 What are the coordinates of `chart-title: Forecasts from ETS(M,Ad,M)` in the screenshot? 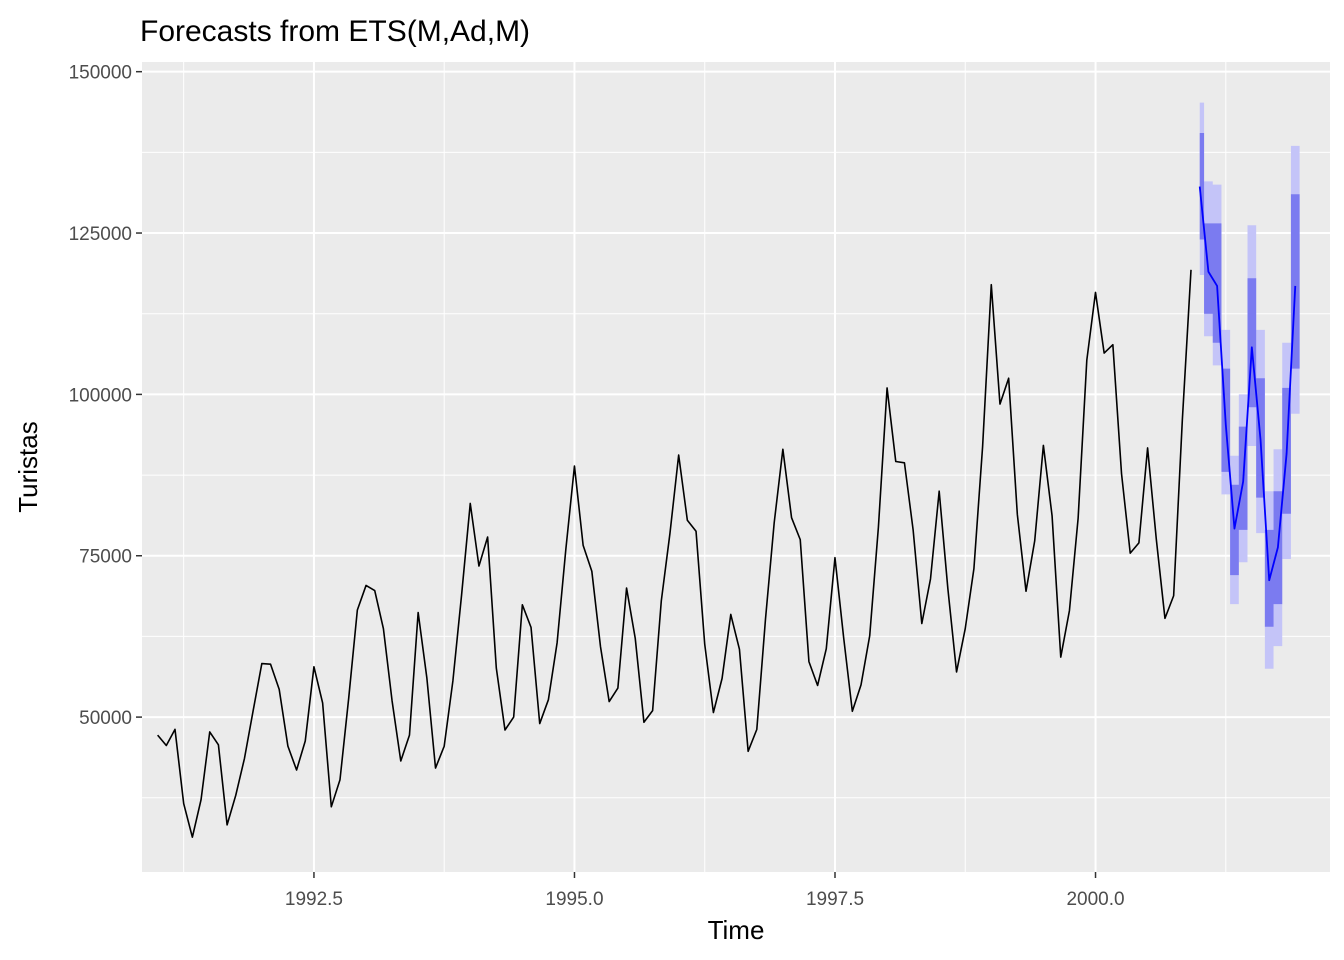 It's located at (335, 31).